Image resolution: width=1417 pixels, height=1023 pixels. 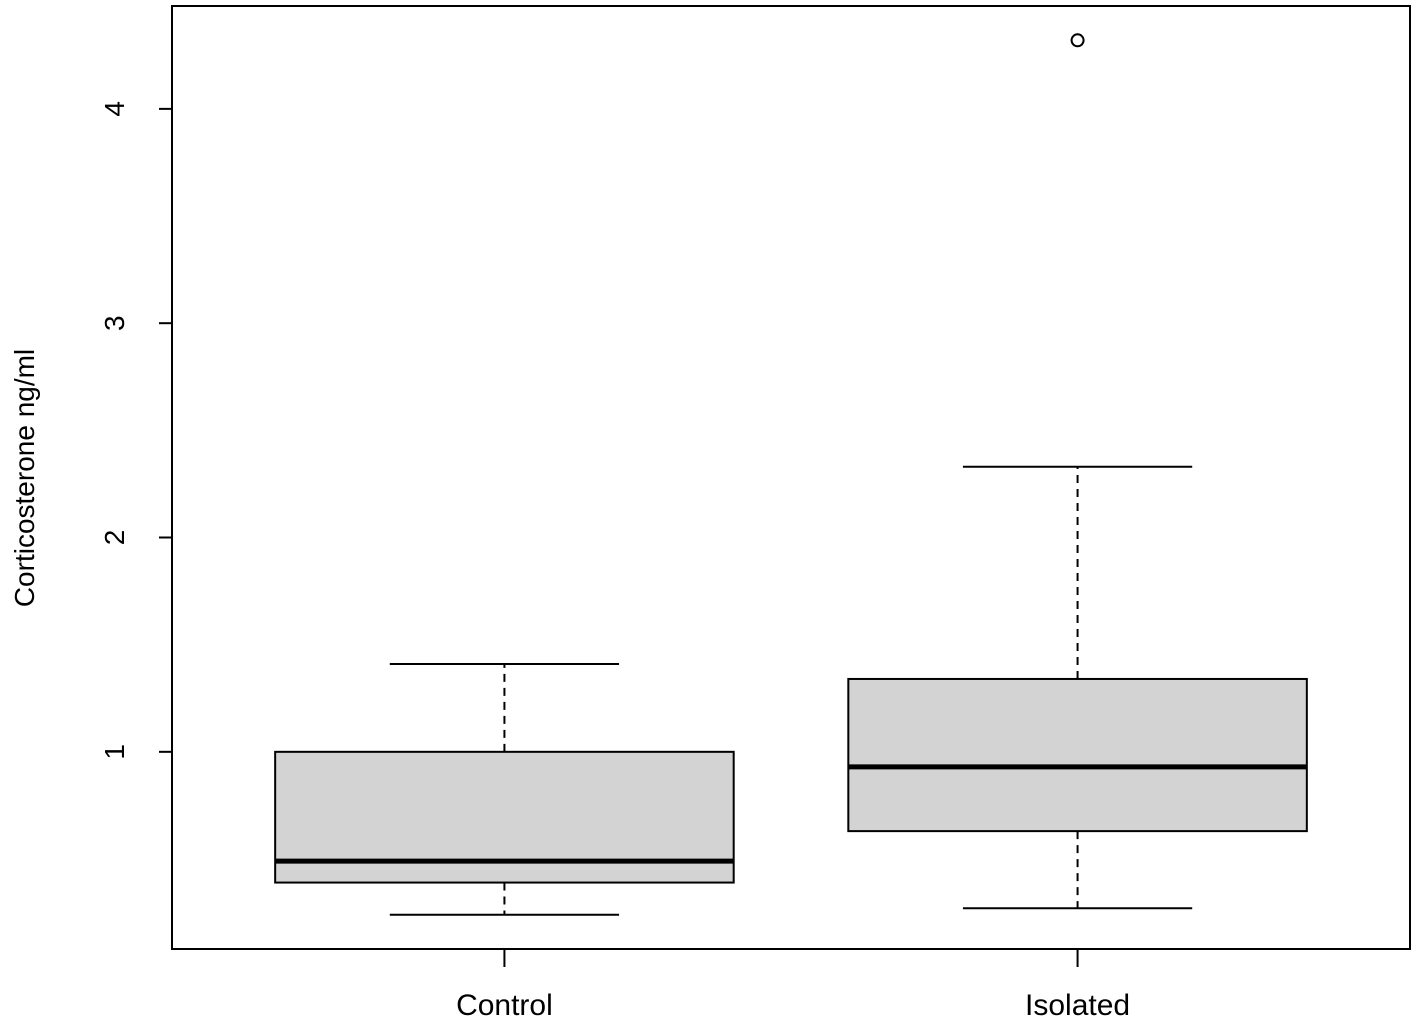 What do you see at coordinates (504, 1005) in the screenshot?
I see `x-tick-label: Control` at bounding box center [504, 1005].